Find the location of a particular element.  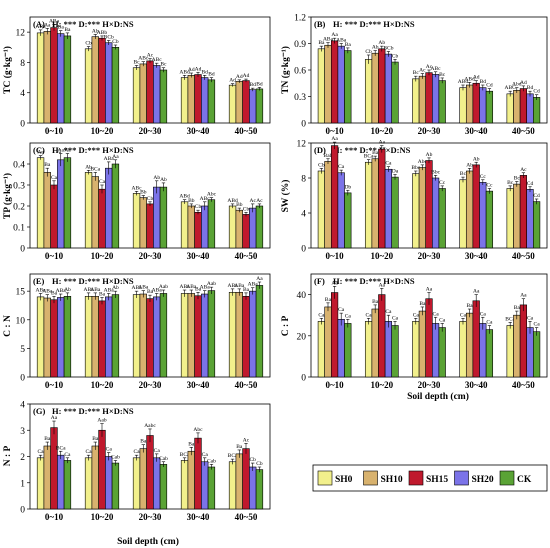

significance-label: BCa is located at coordinates (510, 319).